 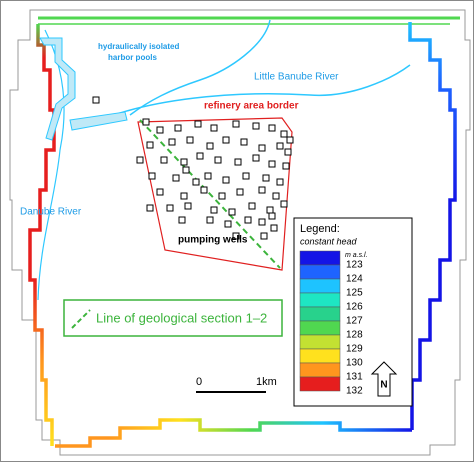 What do you see at coordinates (51, 212) in the screenshot?
I see `danube-label: Danube River` at bounding box center [51, 212].